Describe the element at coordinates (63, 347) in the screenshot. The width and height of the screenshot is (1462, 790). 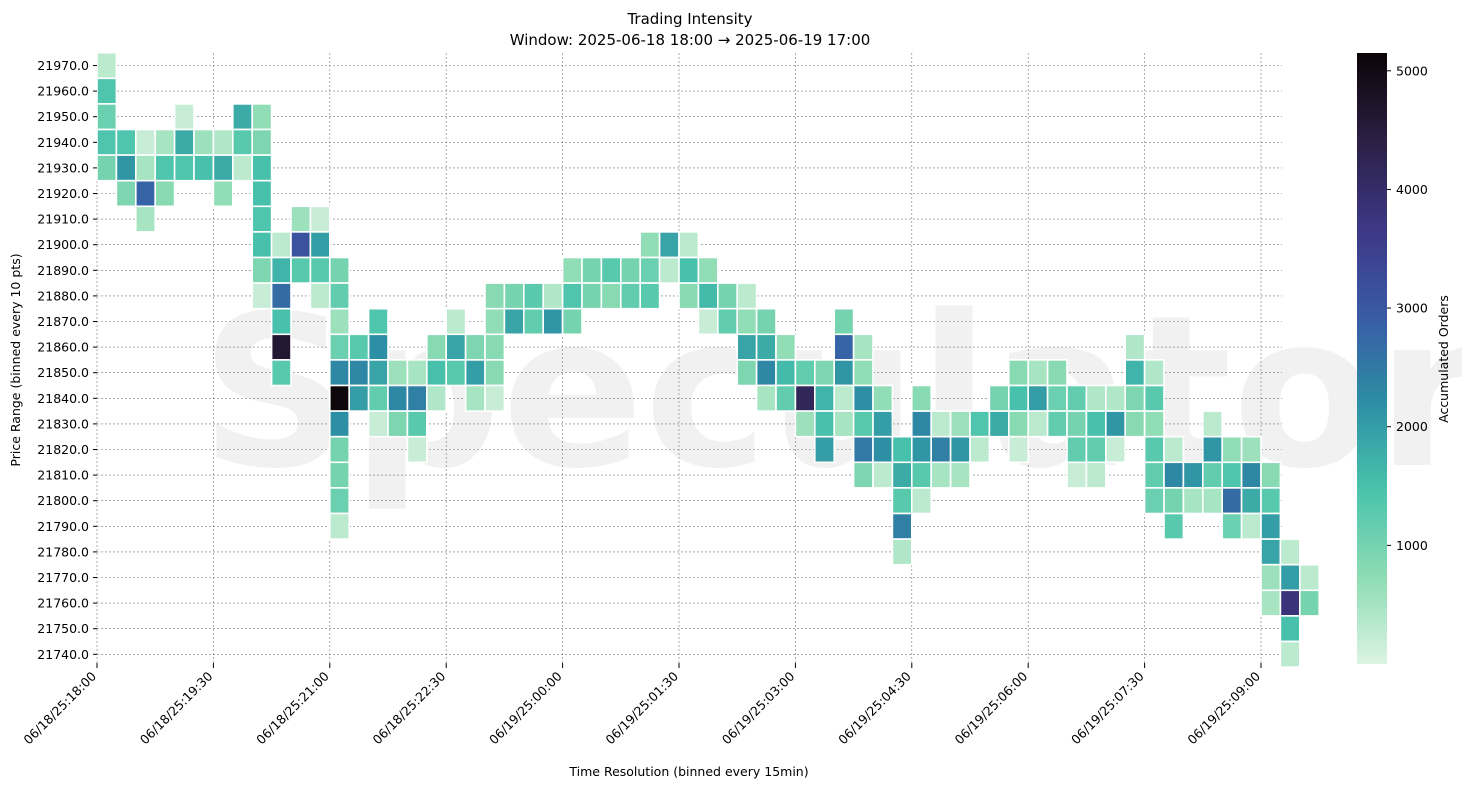
I see `y-tick-label: 21860.0` at that location.